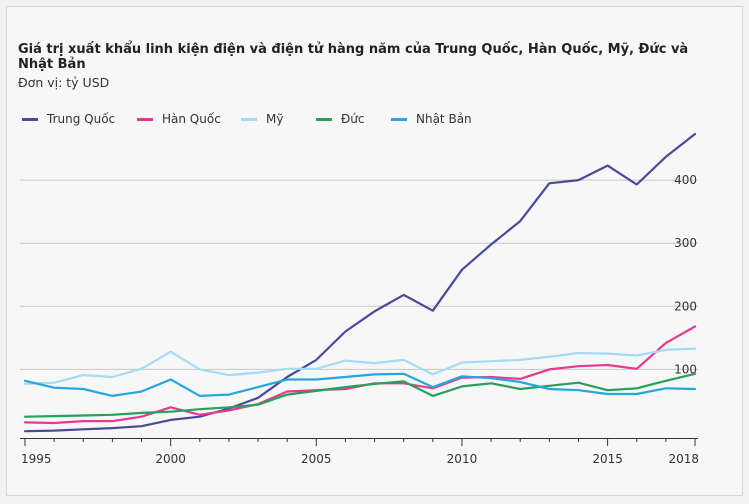 The height and width of the screenshot is (504, 749). I want to click on y-tick-label: 400, so click(685, 180).